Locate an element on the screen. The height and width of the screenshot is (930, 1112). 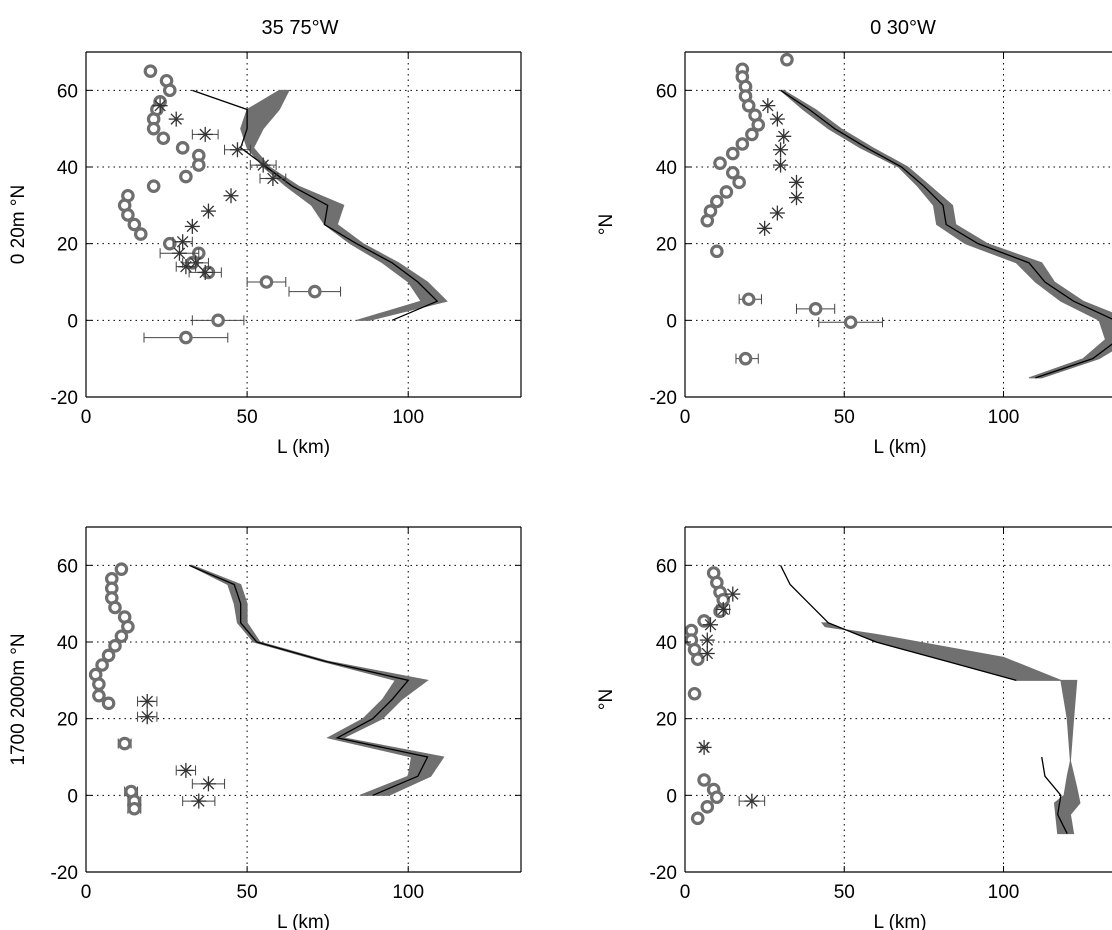
plot-area is located at coordinates (282, 204).